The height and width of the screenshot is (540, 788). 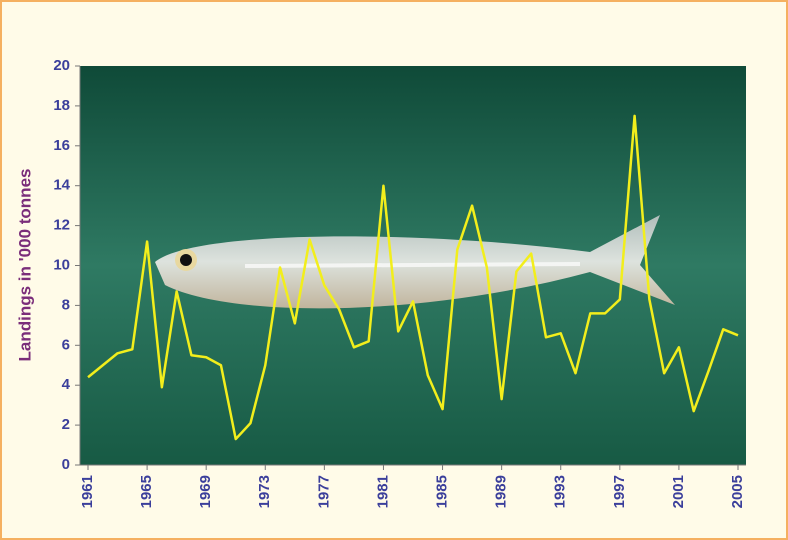 What do you see at coordinates (146, 491) in the screenshot?
I see `x-tick-label: 1965` at bounding box center [146, 491].